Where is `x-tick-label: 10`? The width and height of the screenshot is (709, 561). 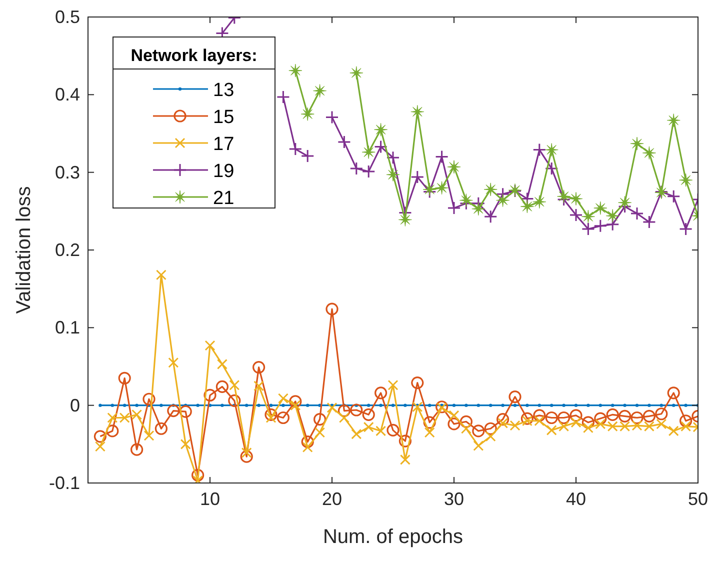 x-tick-label: 10 is located at coordinates (210, 499).